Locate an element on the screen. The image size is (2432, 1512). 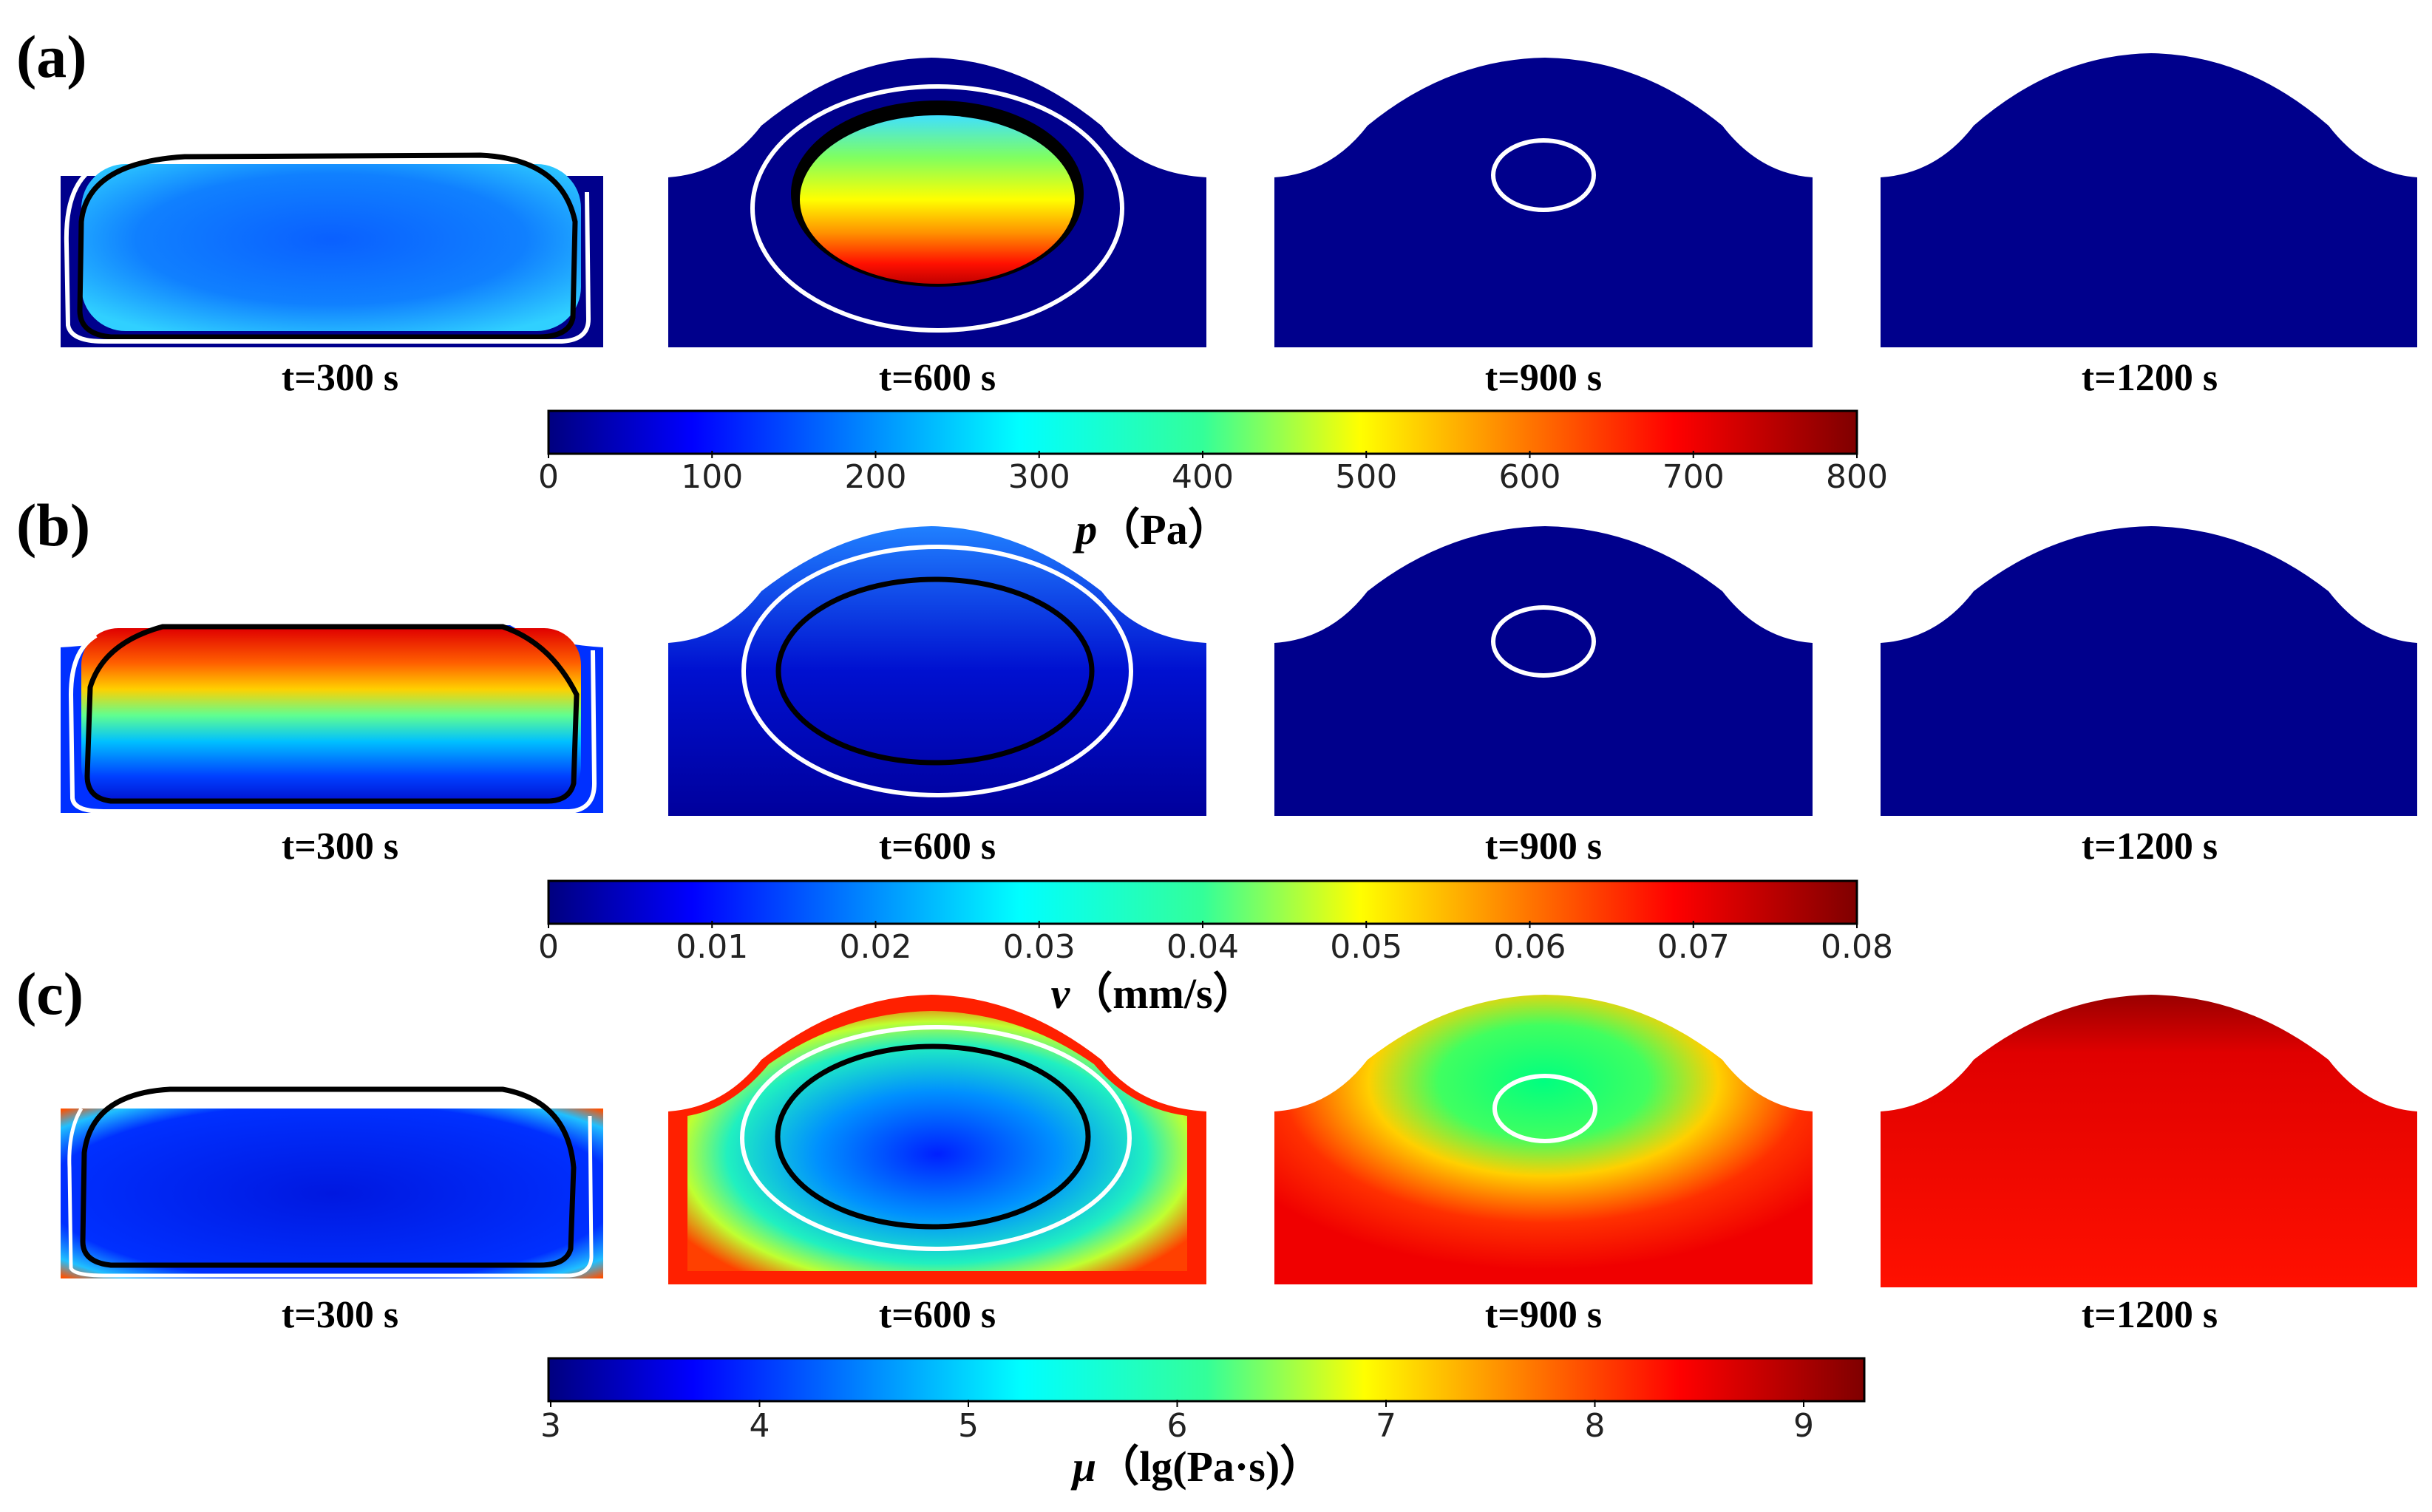
colorbar-tick-label: 200 is located at coordinates (876, 477).